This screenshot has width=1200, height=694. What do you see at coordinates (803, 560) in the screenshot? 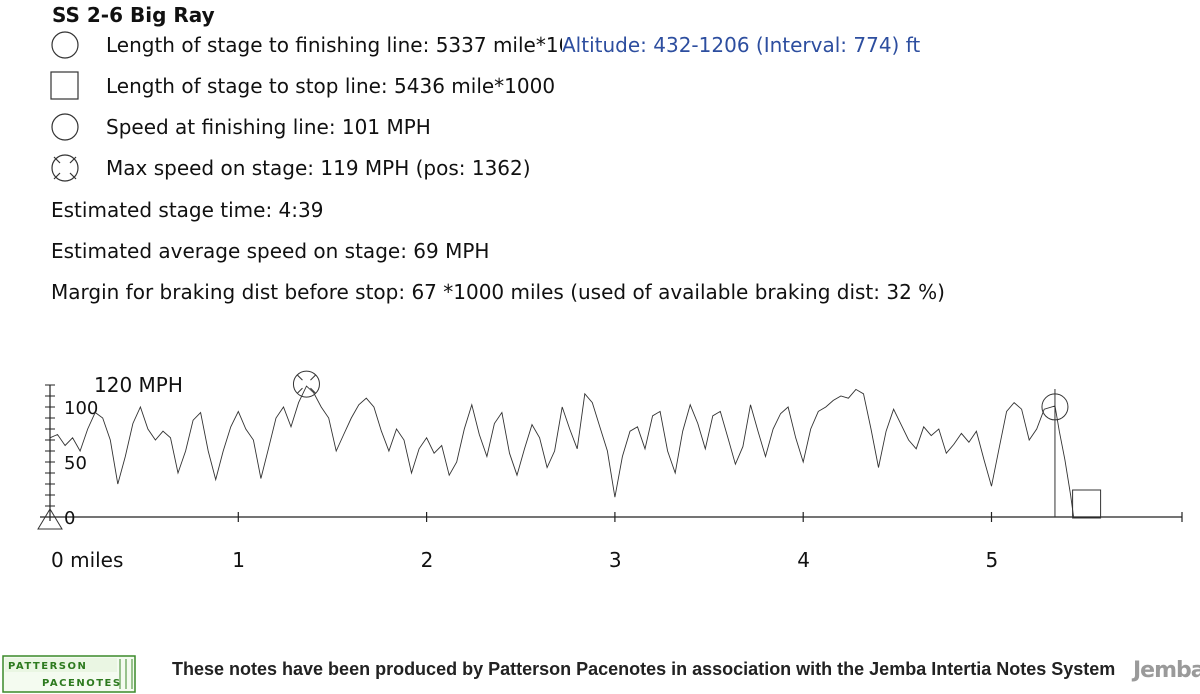
I see `x-tick-label: 4` at bounding box center [803, 560].